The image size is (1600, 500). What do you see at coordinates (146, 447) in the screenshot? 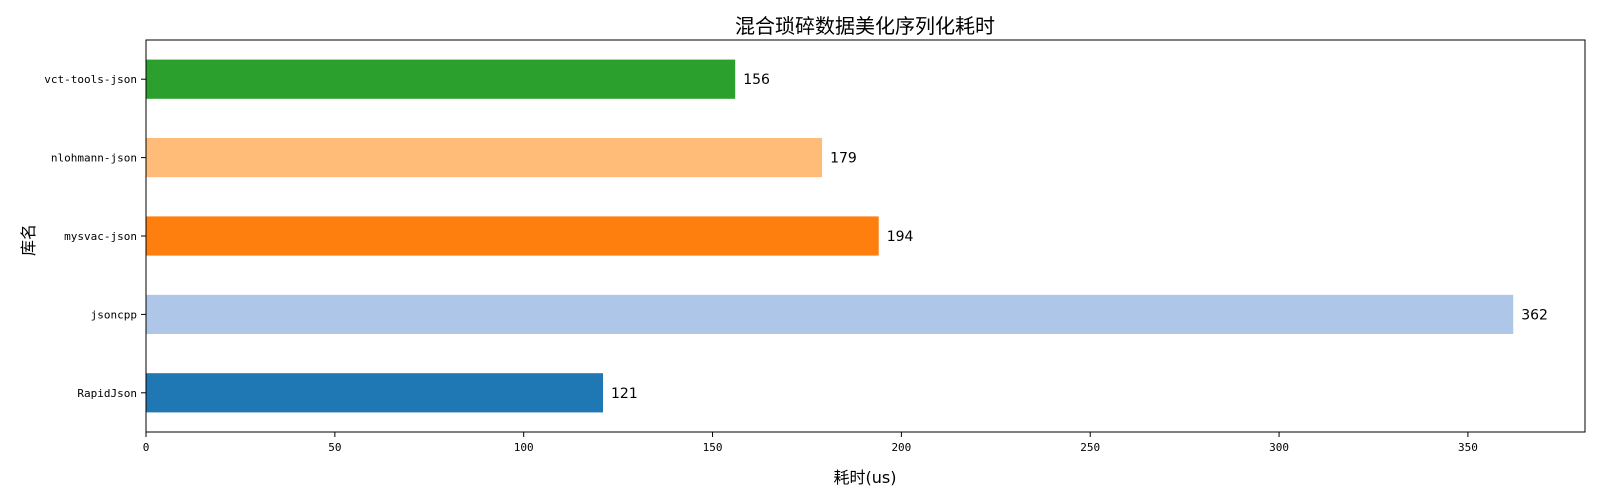
I see `x-tick-label: 0` at bounding box center [146, 447].